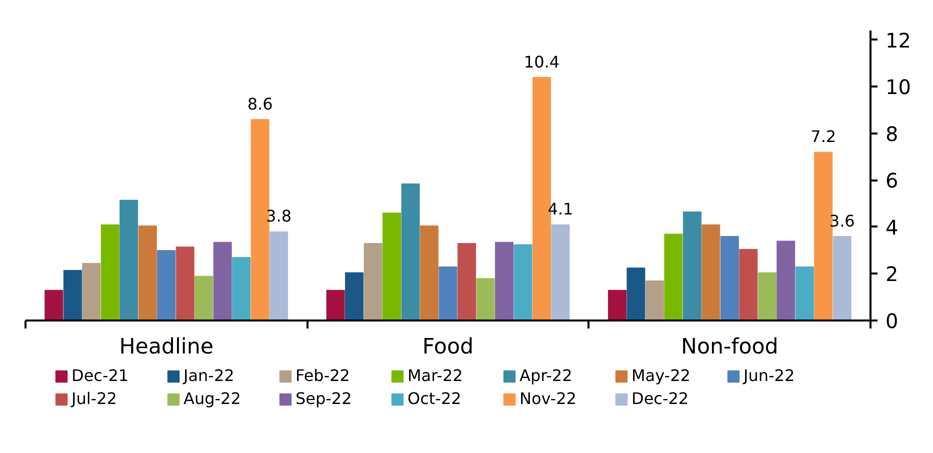 Image resolution: width=933 pixels, height=453 pixels. Describe the element at coordinates (729, 347) in the screenshot. I see `x-tick-label: Non-food` at that location.